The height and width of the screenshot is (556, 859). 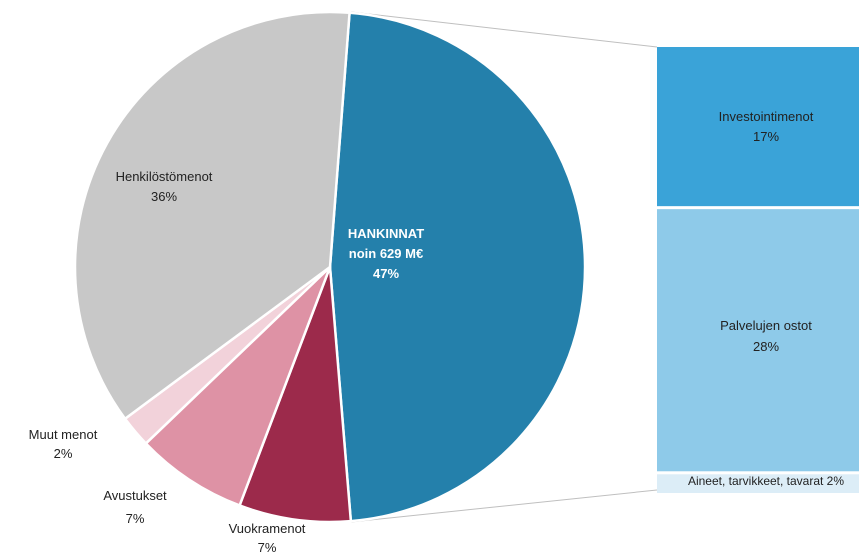 What do you see at coordinates (164, 176) in the screenshot?
I see `slice-label-henkilostomenot: Henkilöstömenot` at bounding box center [164, 176].